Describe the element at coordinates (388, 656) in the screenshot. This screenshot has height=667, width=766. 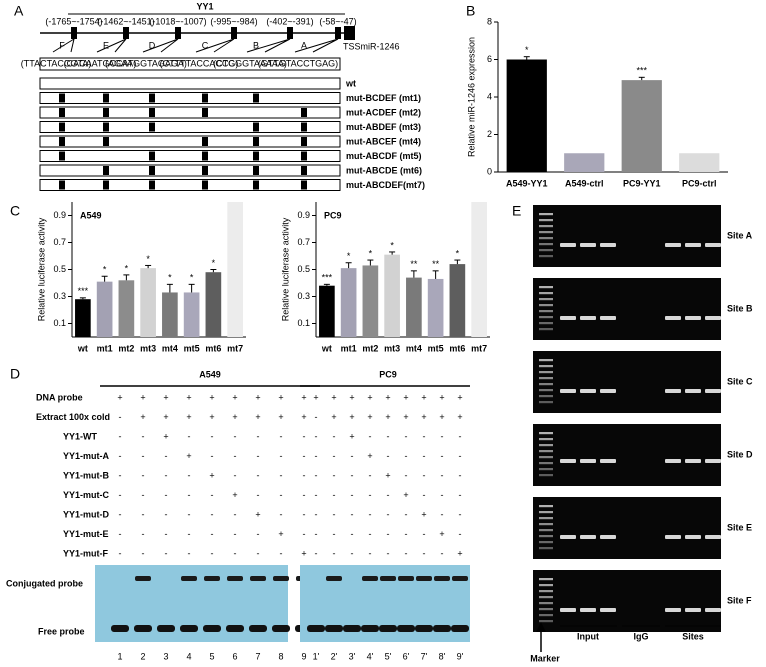
I see `lane-number: 5'` at that location.